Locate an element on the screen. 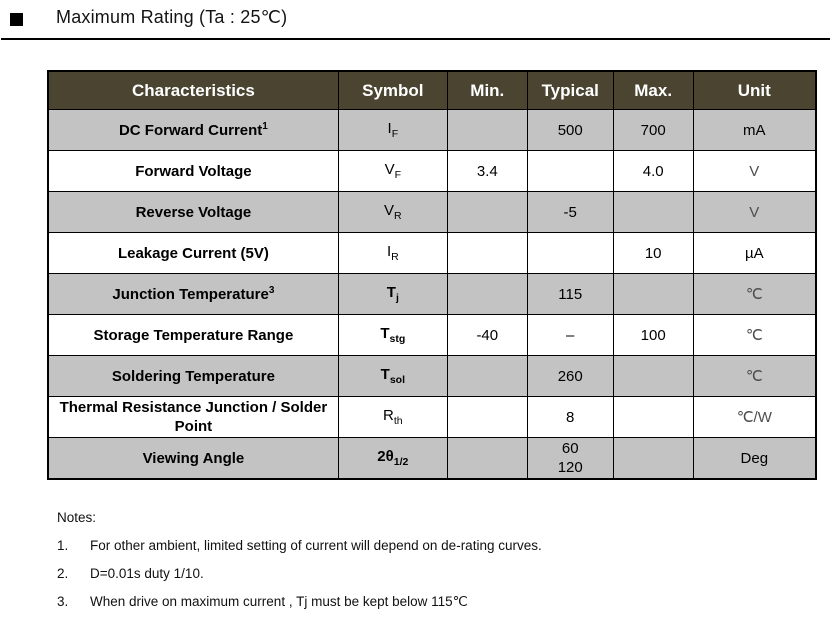 The width and height of the screenshot is (834, 623). cell-characteristic: Leakage Current (5V) is located at coordinates (193, 253).